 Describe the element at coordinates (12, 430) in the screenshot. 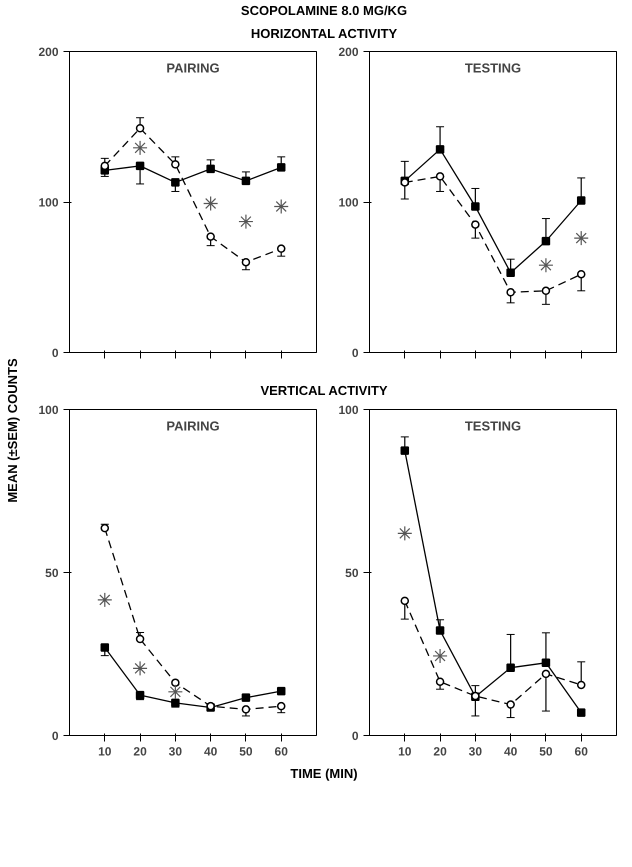

I see `y-axis-title: MEAN (±SEM) COUNTS` at that location.